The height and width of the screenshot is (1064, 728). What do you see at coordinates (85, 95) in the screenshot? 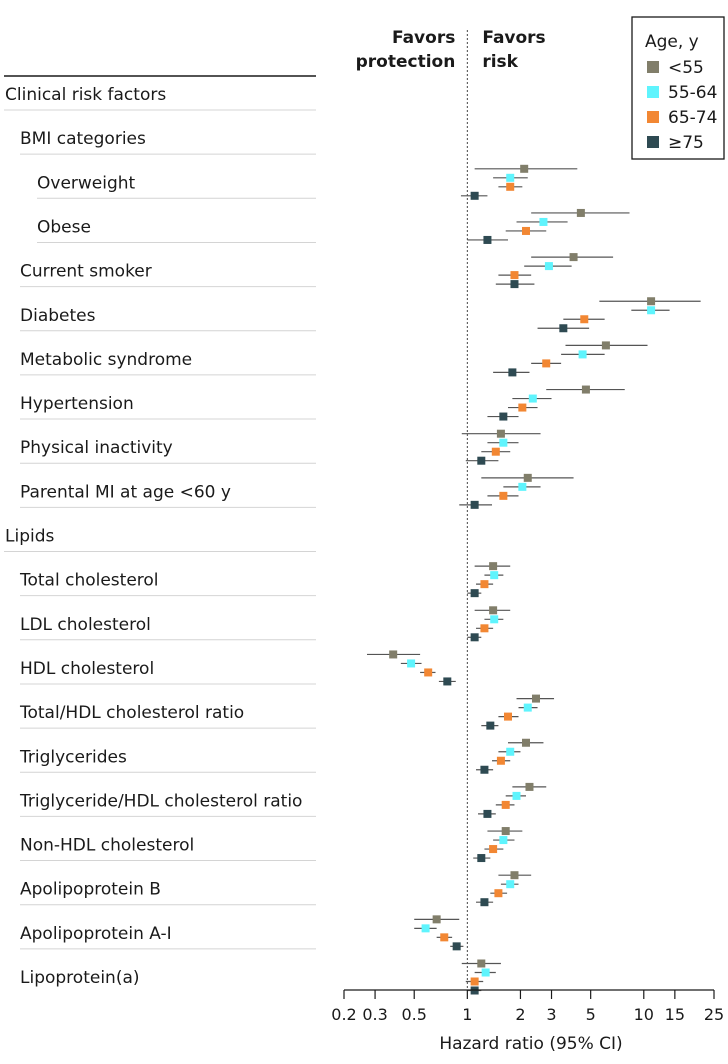
I see `section-label: Clinical risk factors` at bounding box center [85, 95].